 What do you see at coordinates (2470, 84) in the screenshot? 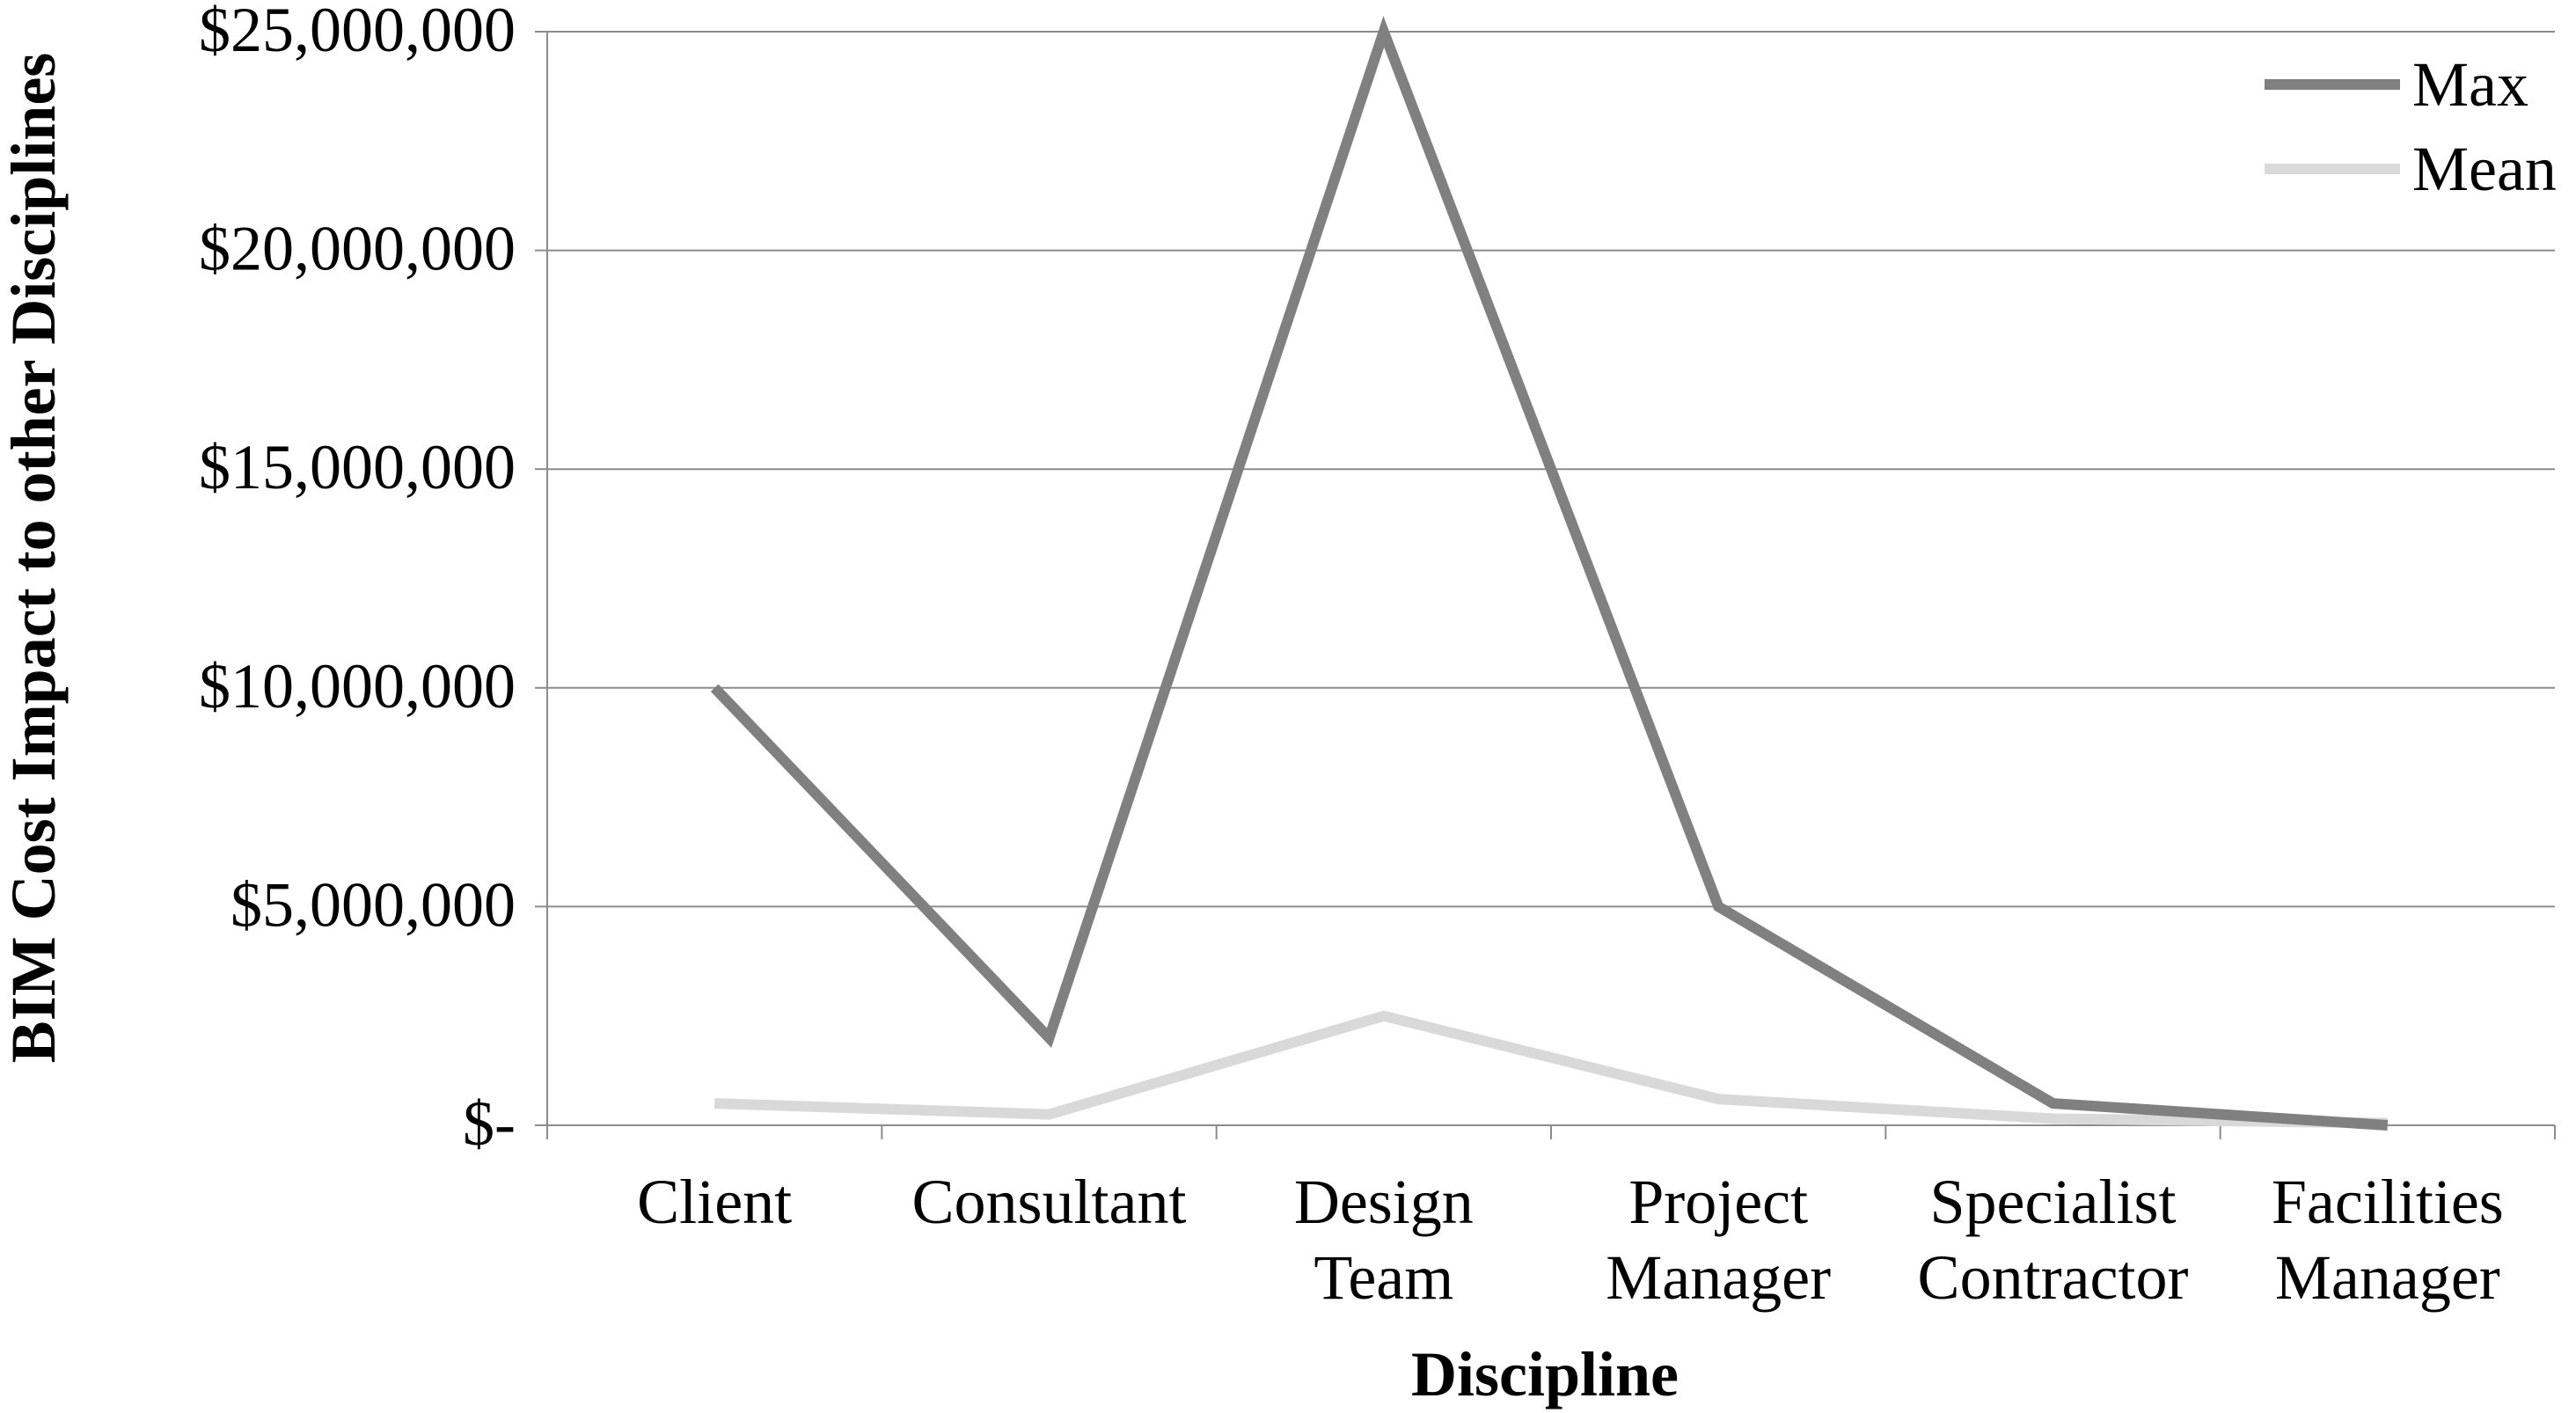
I see `legend-label-max: Max` at bounding box center [2470, 84].